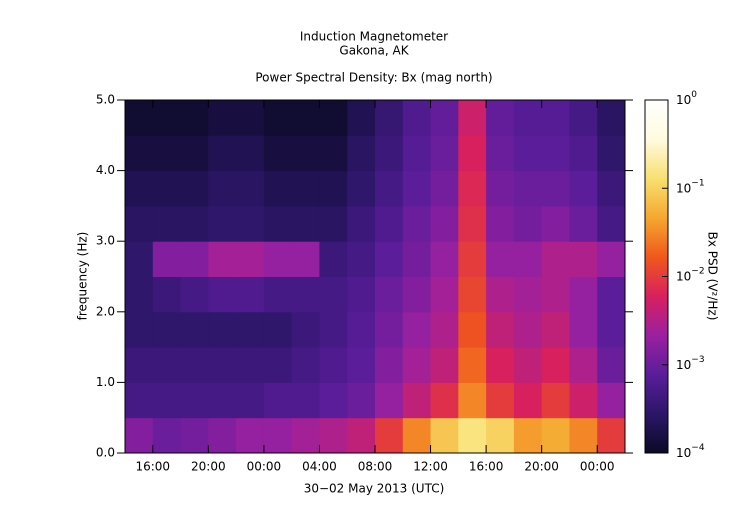 This screenshot has width=749, height=530. Describe the element at coordinates (597, 467) in the screenshot. I see `x-tick-label: 00:00` at that location.